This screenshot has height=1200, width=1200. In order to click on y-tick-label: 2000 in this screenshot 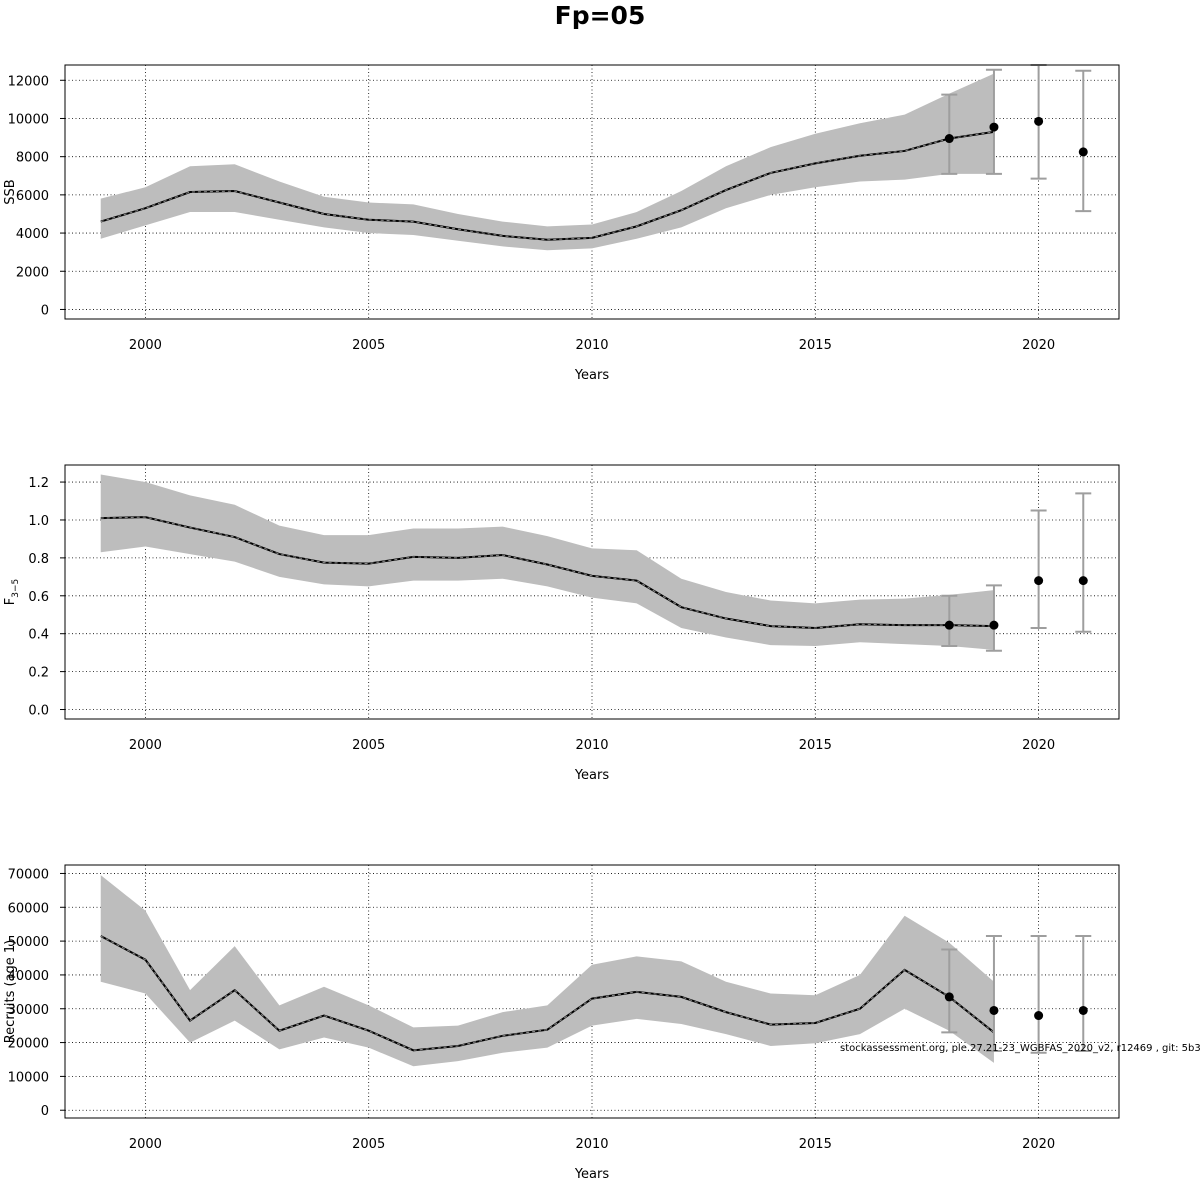, I will do `click(32, 272)`.